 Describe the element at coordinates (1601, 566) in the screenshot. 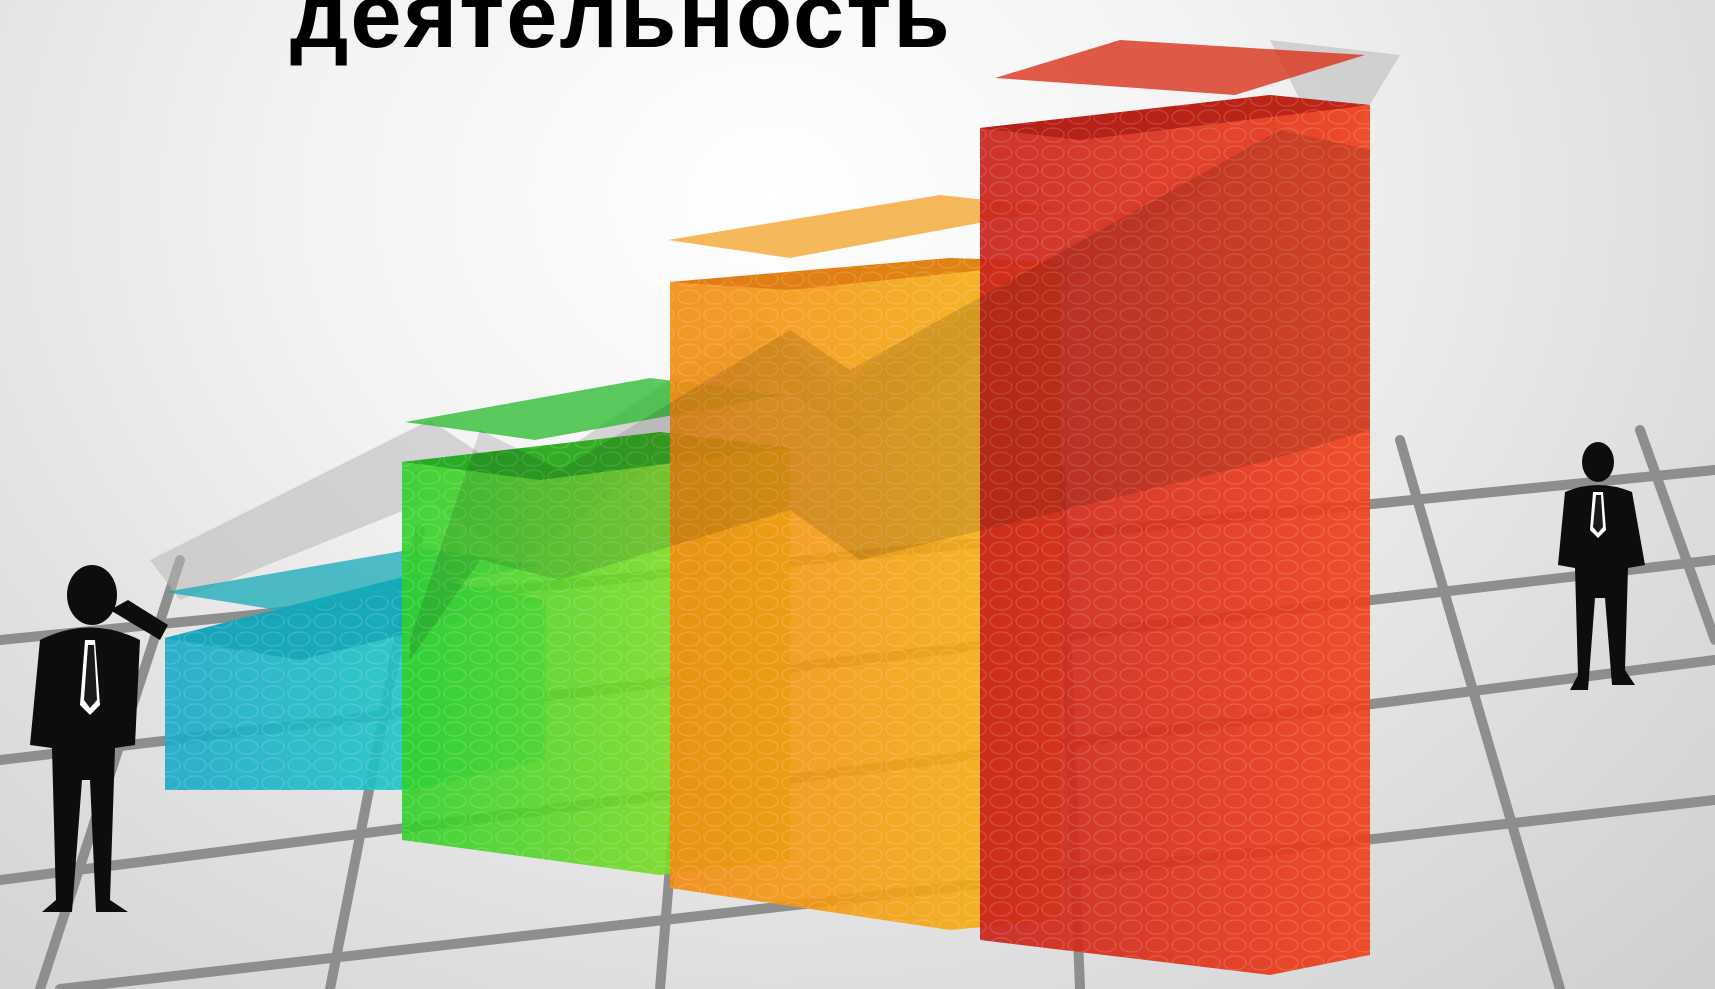

I see `businessman-walking-icon` at that location.